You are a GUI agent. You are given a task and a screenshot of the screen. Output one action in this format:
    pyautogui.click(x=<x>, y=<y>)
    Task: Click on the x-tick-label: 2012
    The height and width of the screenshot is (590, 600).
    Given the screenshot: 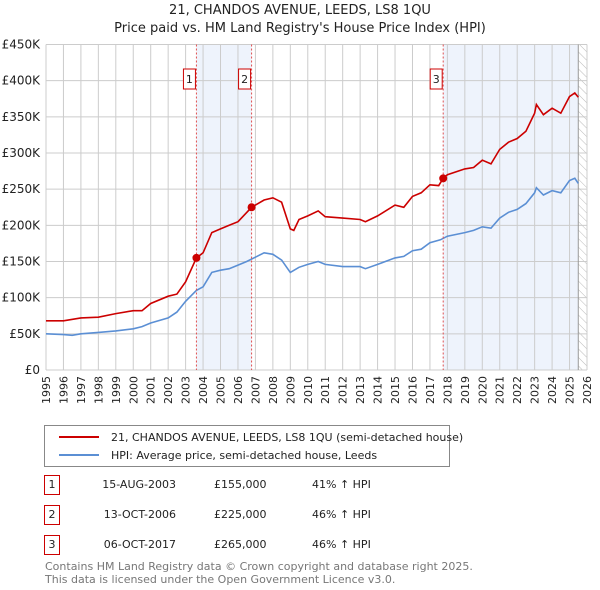 What is the action you would take?
    pyautogui.click(x=343, y=390)
    